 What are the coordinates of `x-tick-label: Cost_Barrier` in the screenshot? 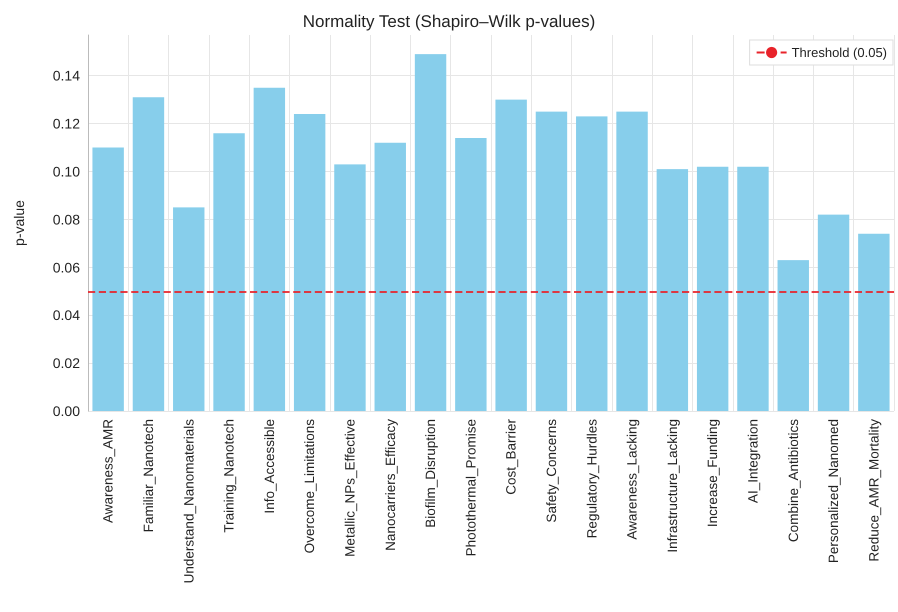 It's located at (511, 456).